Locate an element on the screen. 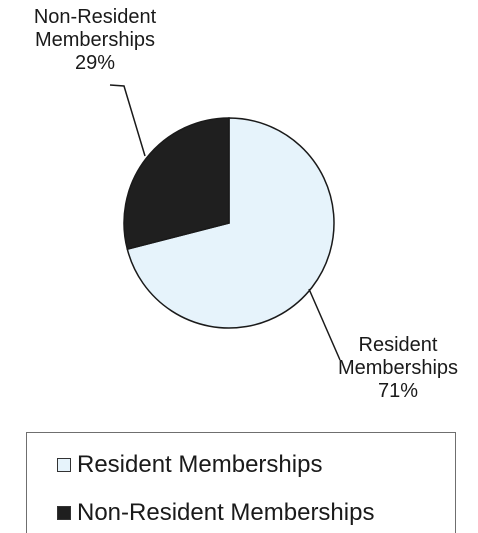 This screenshot has height=533, width=478. data-label-resident: Resident Memberships 71% is located at coordinates (398, 368).